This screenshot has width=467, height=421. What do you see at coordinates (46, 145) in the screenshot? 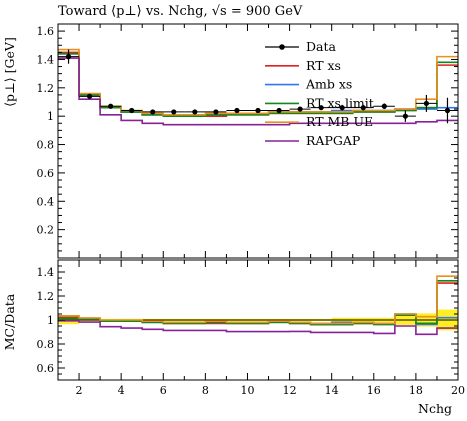
I see `y-tick-label: 0.8` at bounding box center [46, 145].